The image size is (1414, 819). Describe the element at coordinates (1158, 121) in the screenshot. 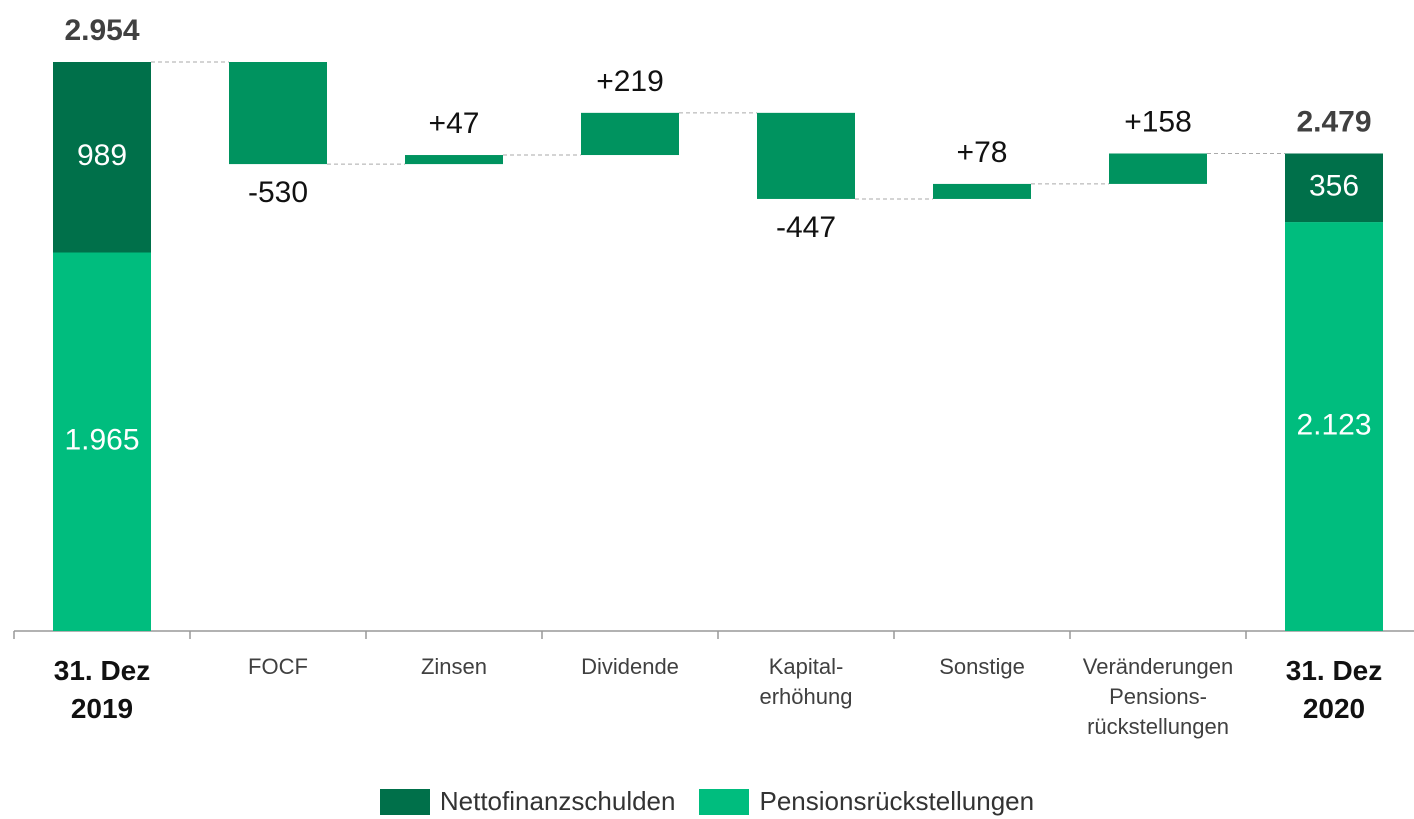

I see `change-label: +158` at that location.